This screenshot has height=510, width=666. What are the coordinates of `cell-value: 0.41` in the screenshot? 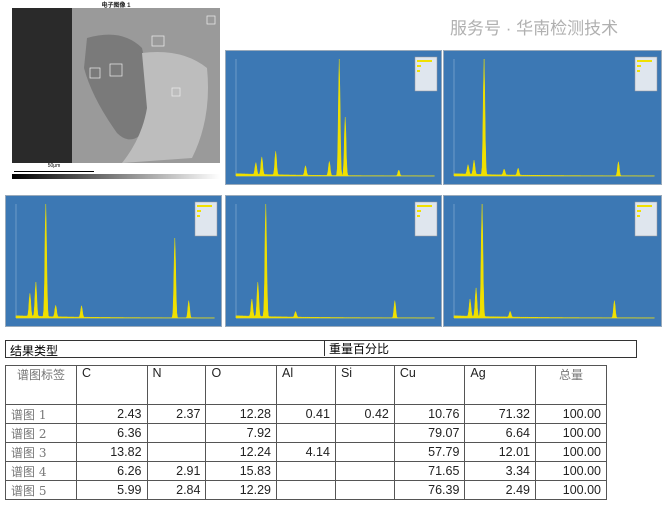 It's located at (305, 414).